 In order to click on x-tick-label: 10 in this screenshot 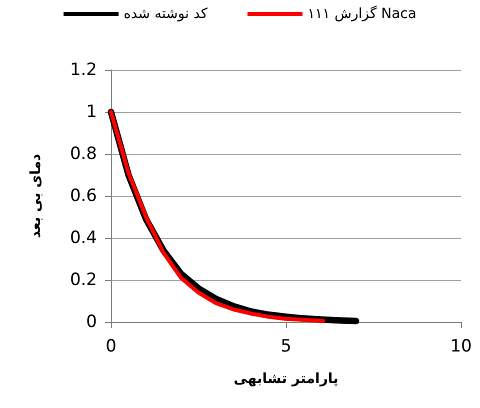, I will do `click(461, 346)`.